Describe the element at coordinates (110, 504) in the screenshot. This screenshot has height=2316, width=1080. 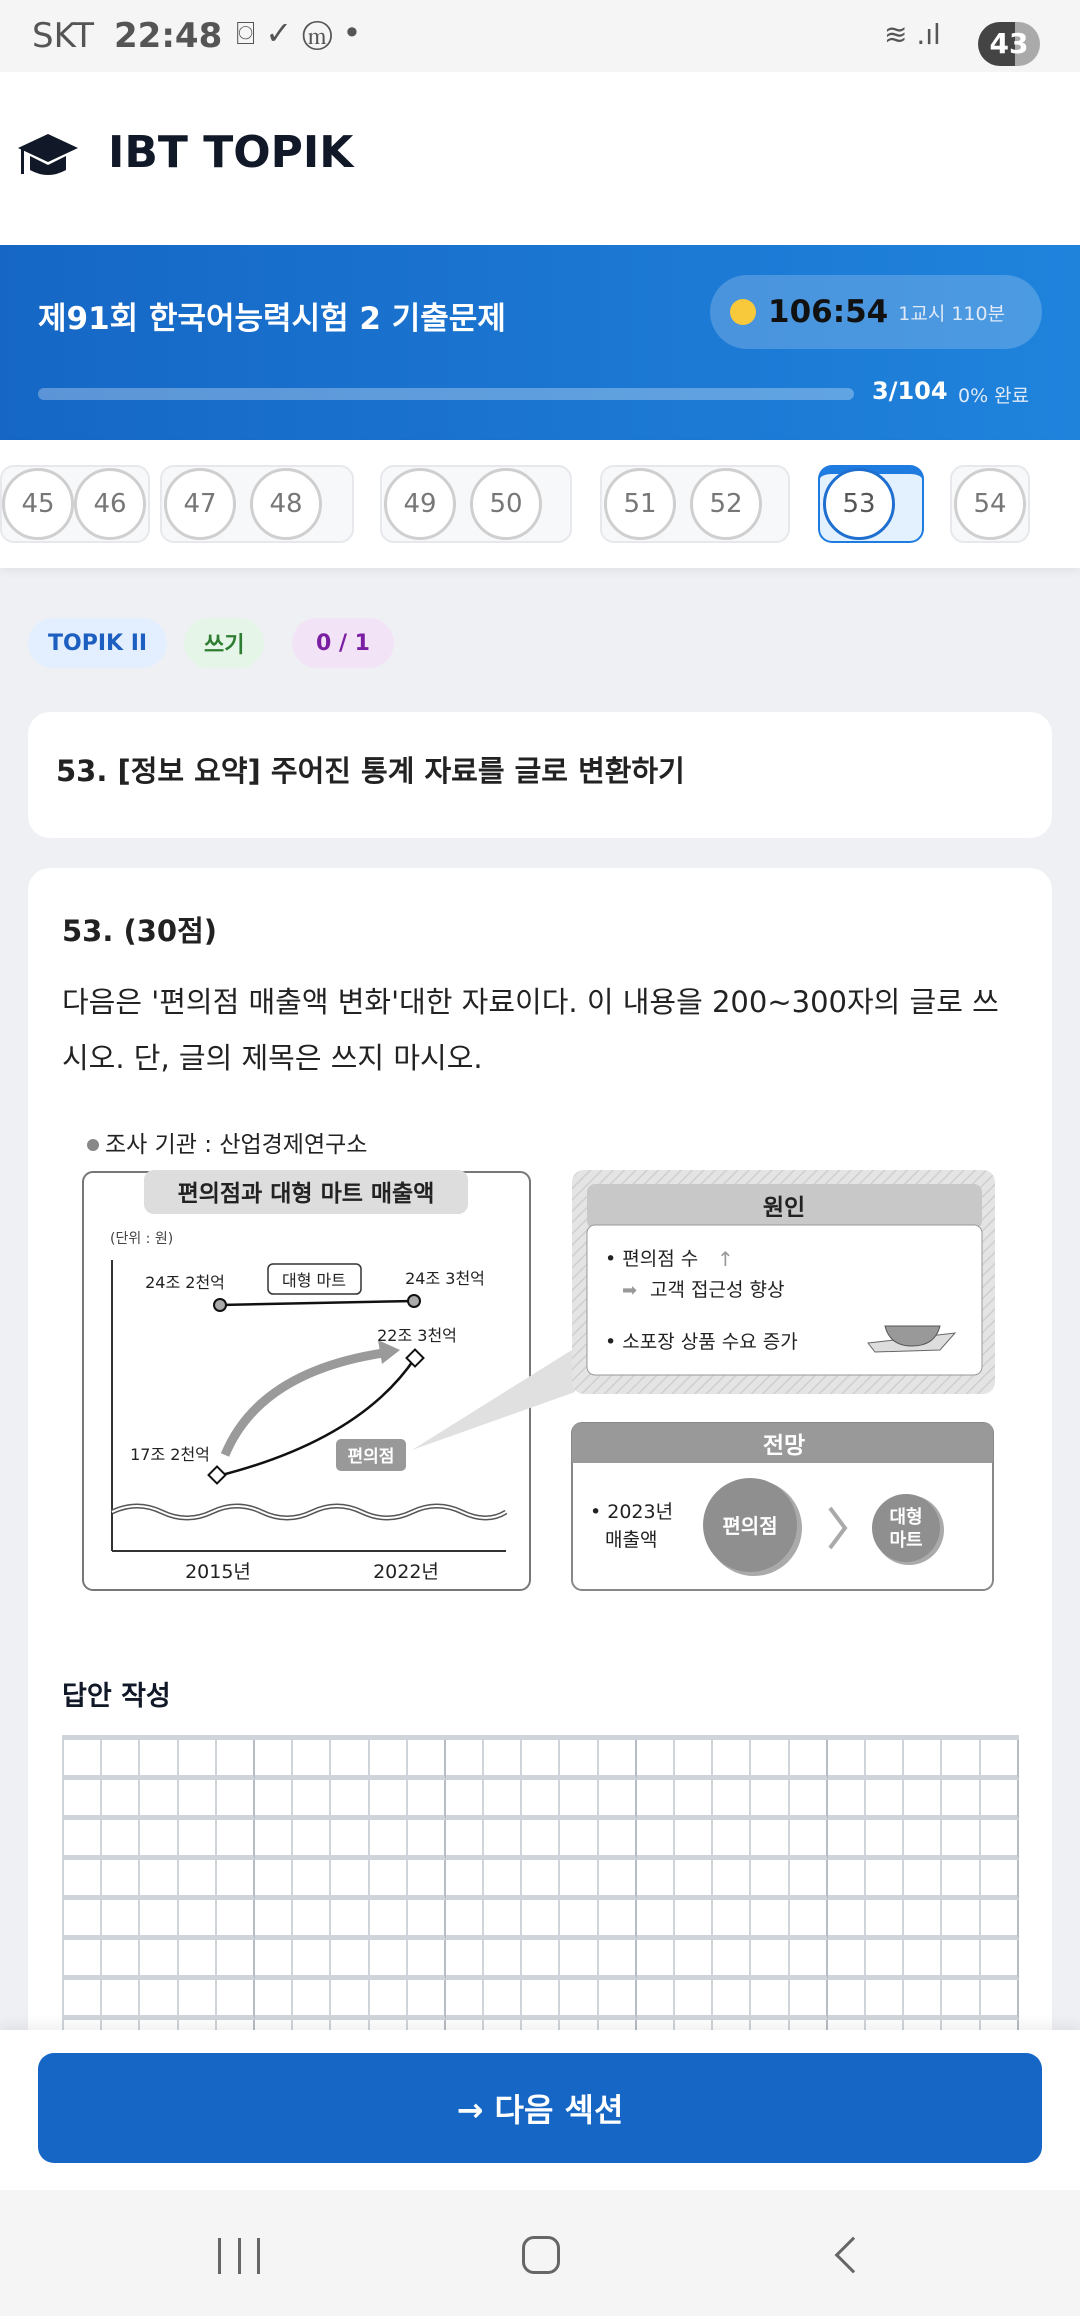
I see `question-46: 46` at that location.